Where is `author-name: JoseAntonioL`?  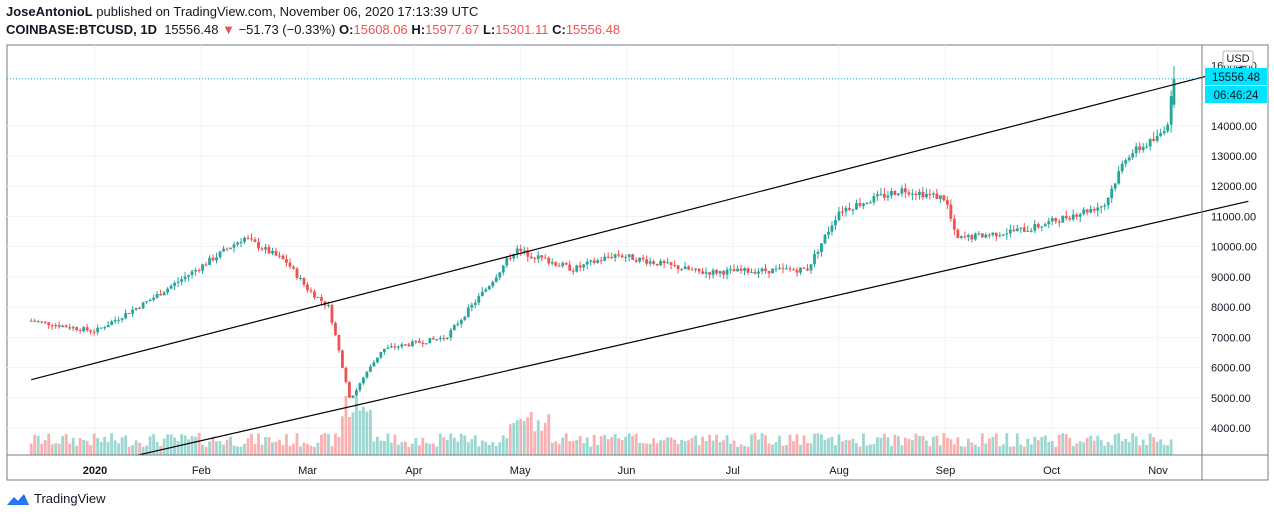
author-name: JoseAntonioL is located at coordinates (49, 11).